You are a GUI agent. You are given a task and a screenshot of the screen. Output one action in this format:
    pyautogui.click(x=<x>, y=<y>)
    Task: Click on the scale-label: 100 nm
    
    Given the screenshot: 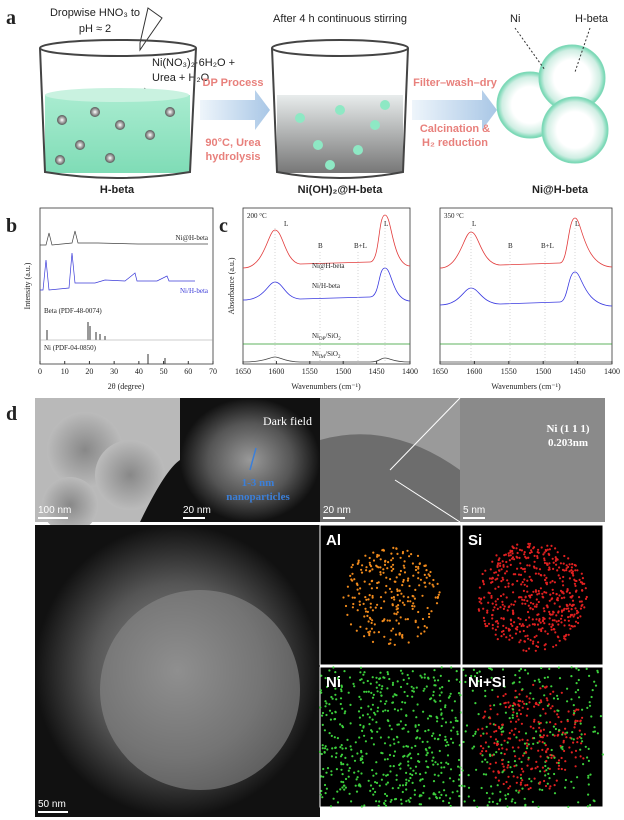 What is the action you would take?
    pyautogui.click(x=54, y=510)
    